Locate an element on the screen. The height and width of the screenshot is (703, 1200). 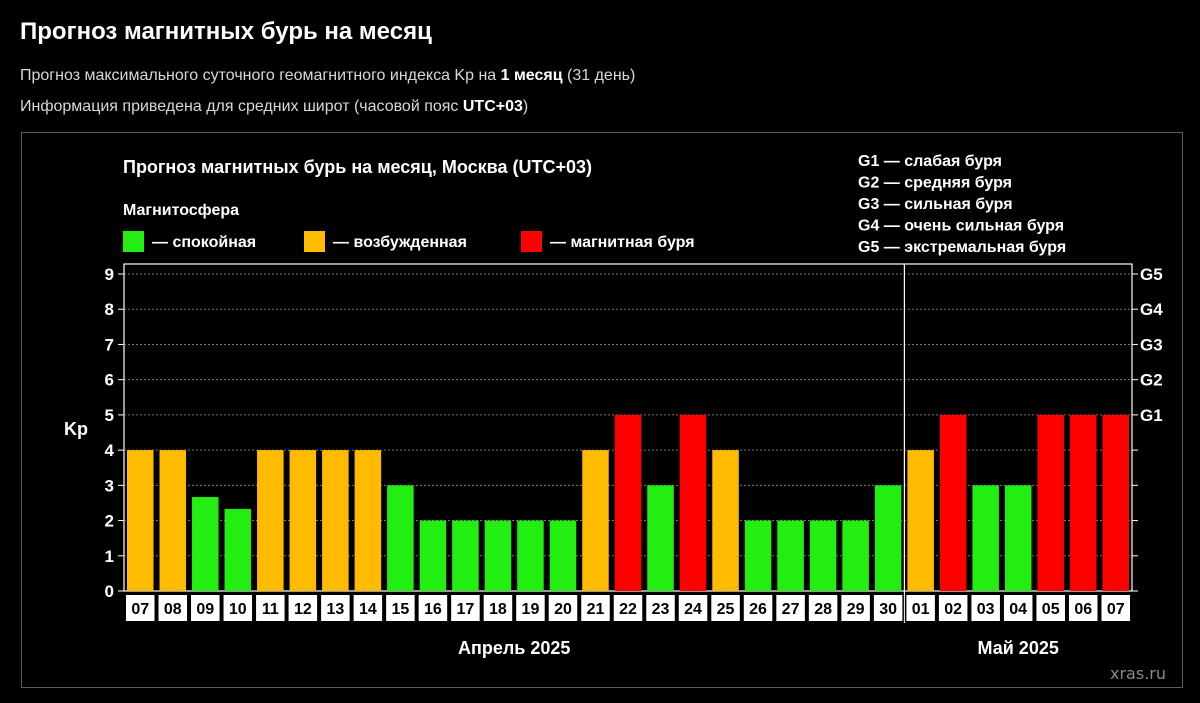
forecast-period: 1 месяц is located at coordinates (531, 75).